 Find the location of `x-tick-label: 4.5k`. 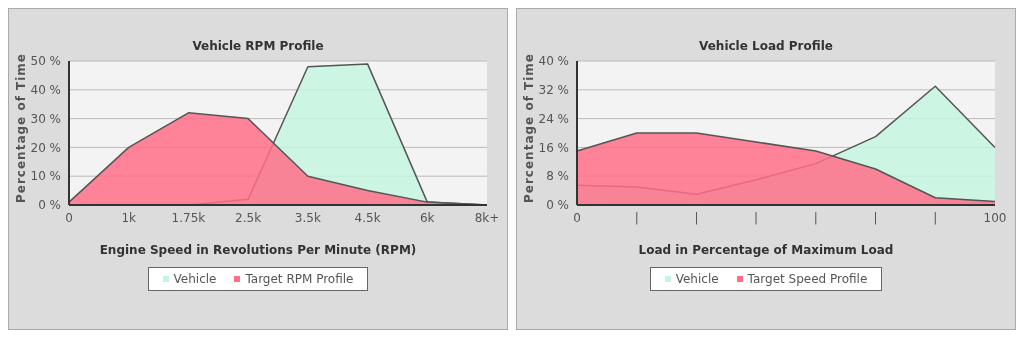

x-tick-label: 4.5k is located at coordinates (367, 217).